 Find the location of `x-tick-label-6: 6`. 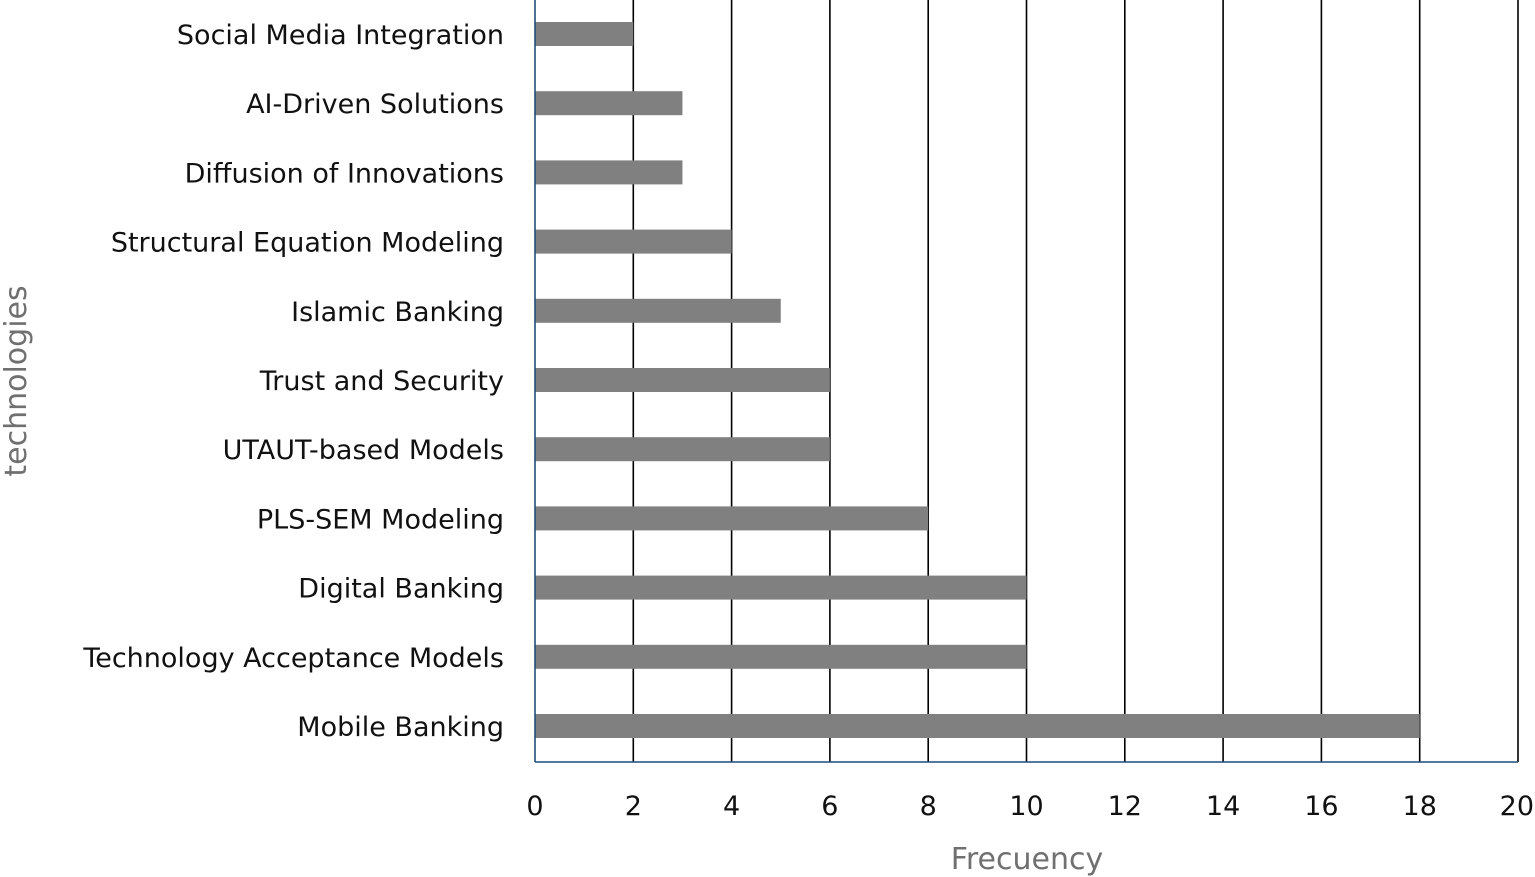

x-tick-label-6: 6 is located at coordinates (829, 806).